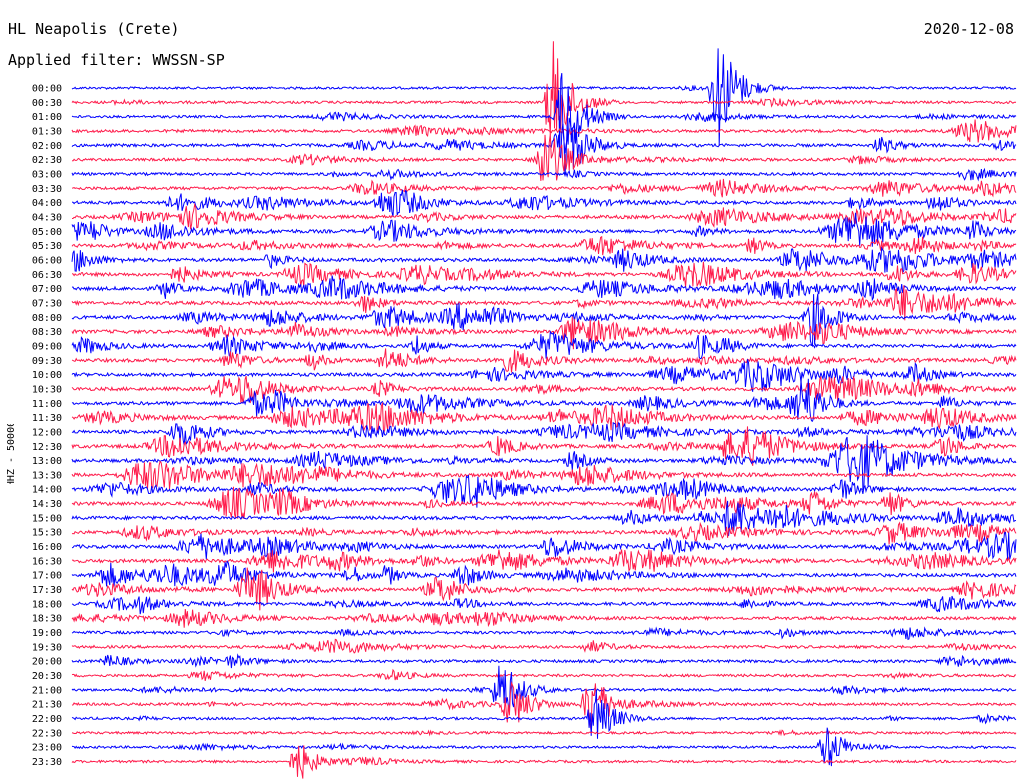 Image resolution: width=1024 pixels, height=780 pixels. Describe the element at coordinates (47, 189) in the screenshot. I see `row-time-label: 03:30` at that location.